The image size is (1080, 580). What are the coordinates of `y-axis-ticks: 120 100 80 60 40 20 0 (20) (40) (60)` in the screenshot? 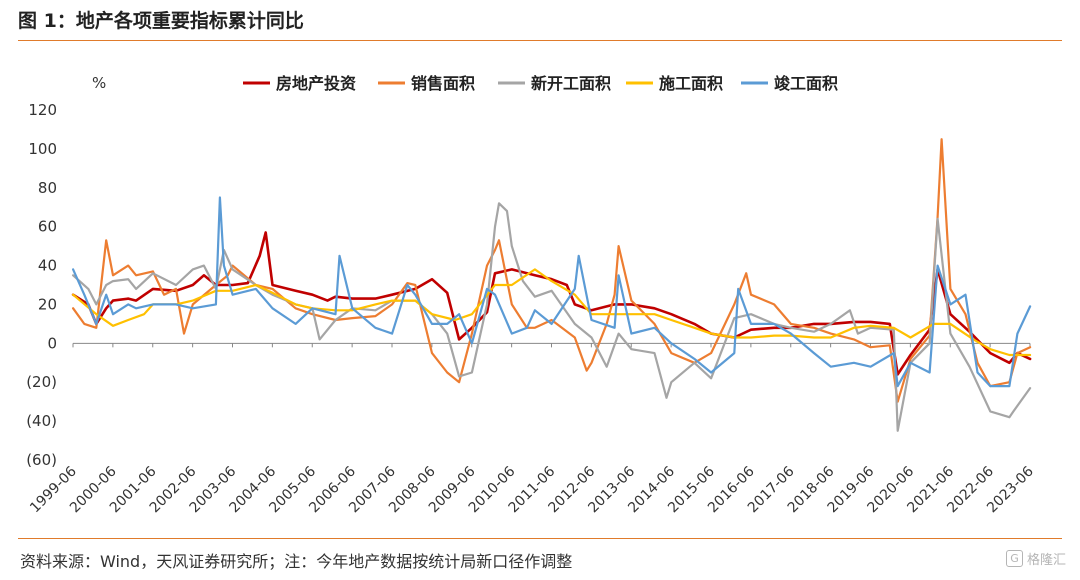 It's located at (41, 285).